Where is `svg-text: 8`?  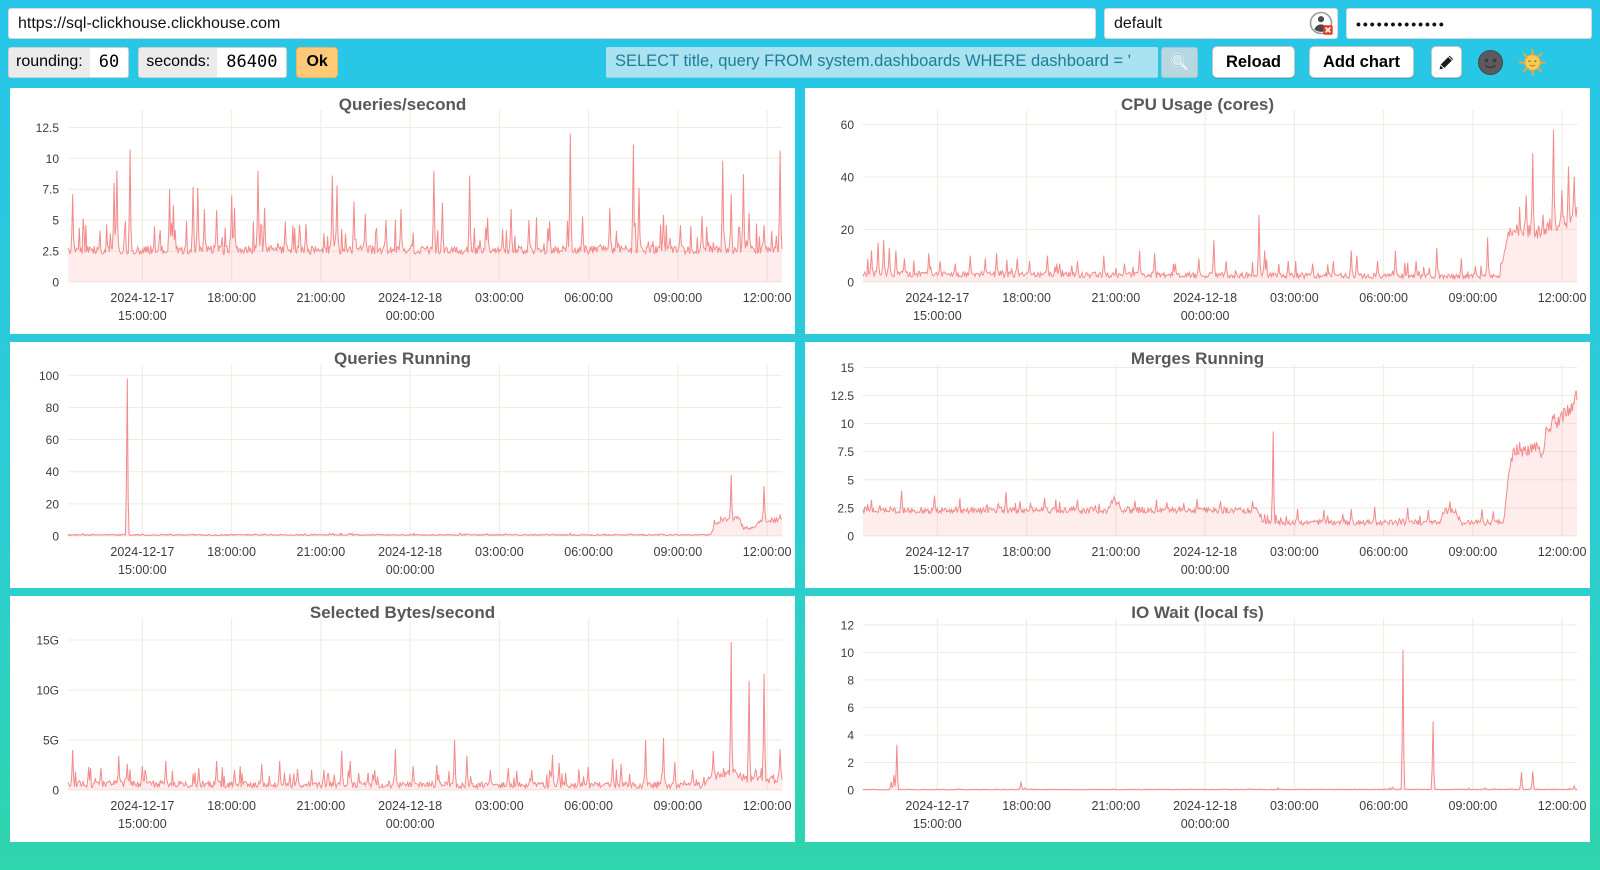 svg-text: 8 is located at coordinates (850, 680).